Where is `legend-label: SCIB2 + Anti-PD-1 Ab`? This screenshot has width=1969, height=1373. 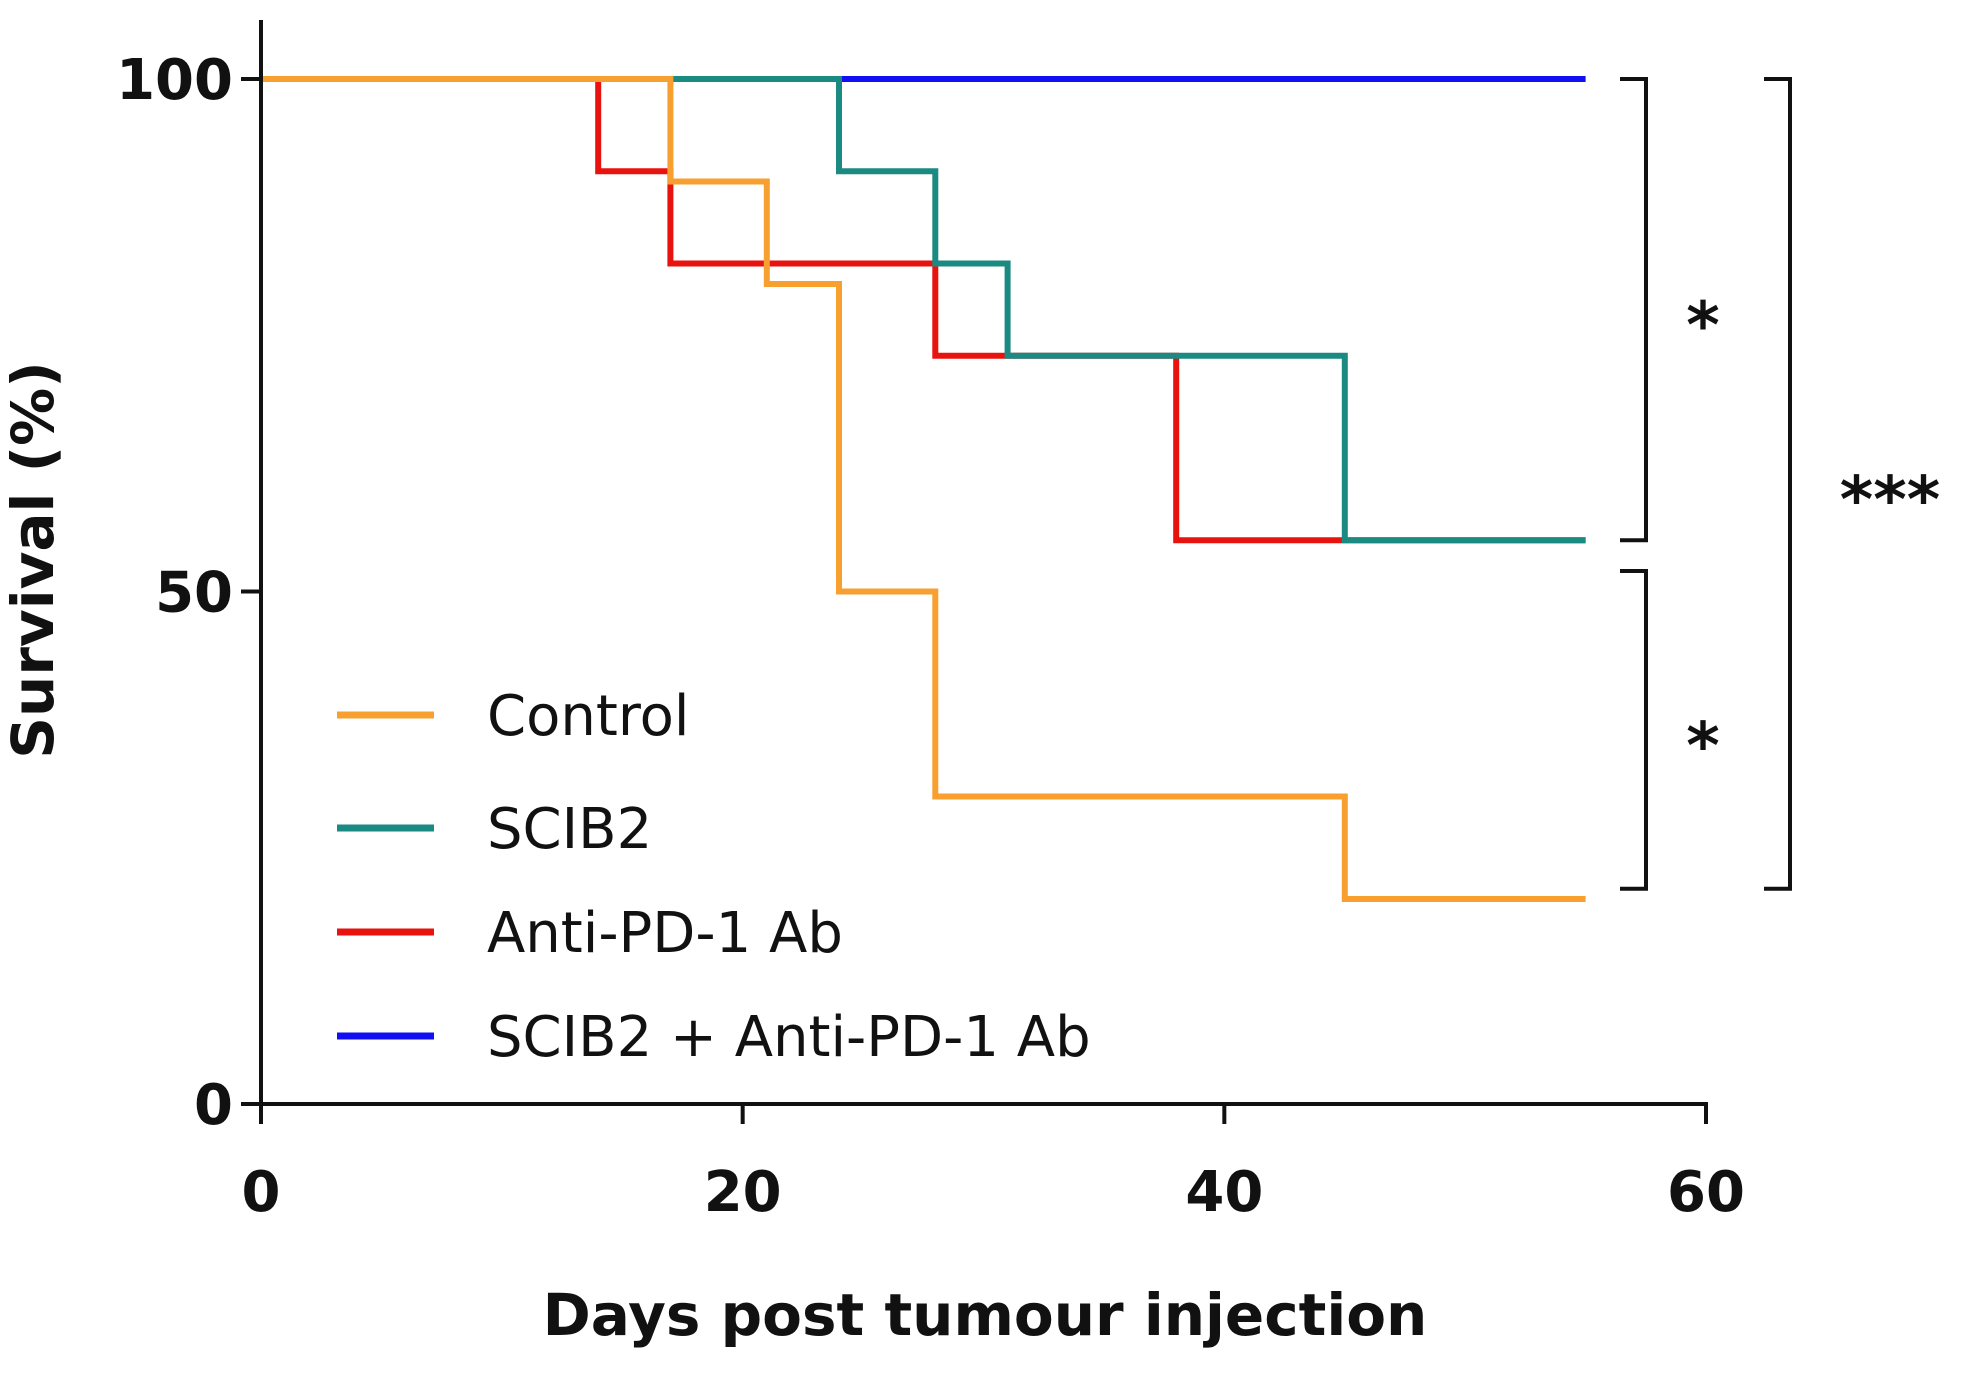 legend-label: SCIB2 + Anti-PD-1 Ab is located at coordinates (789, 1037).